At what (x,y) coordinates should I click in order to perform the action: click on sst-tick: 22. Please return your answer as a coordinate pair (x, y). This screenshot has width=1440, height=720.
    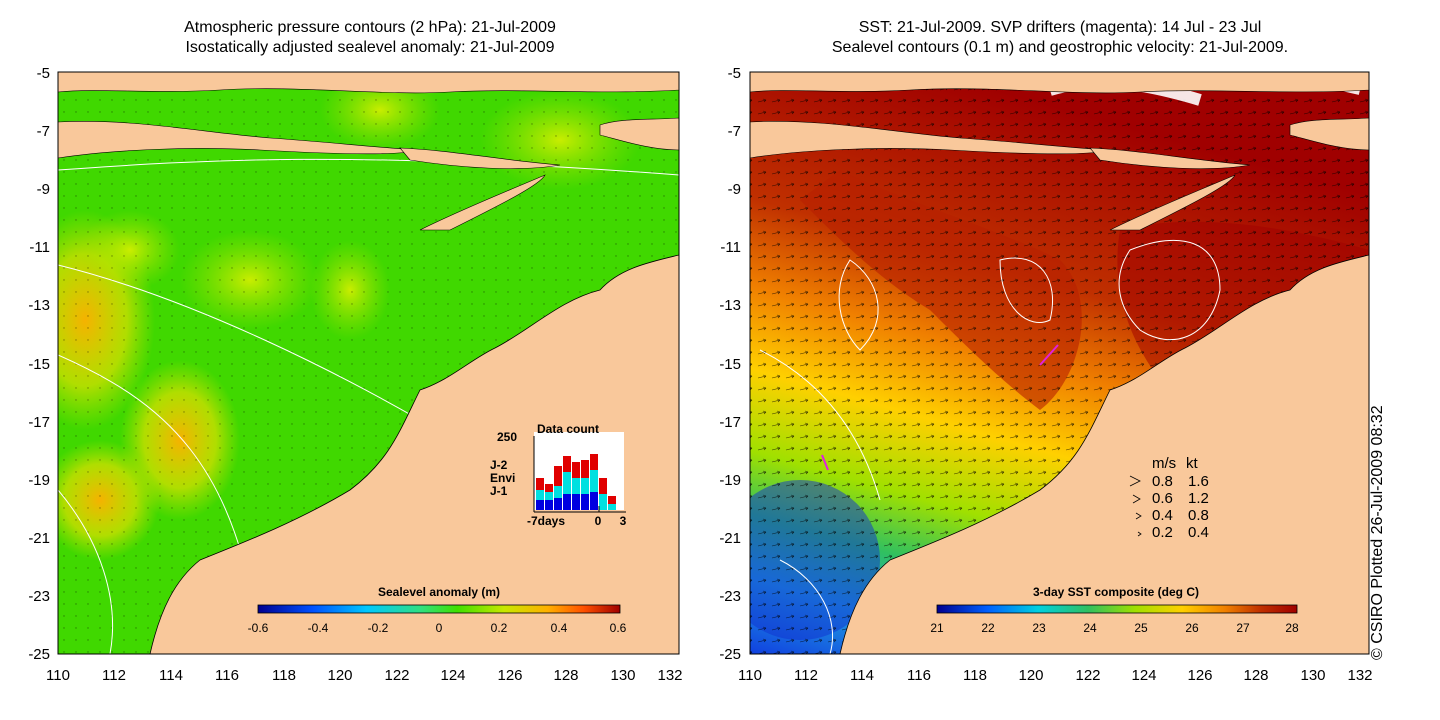
    Looking at the image, I should click on (988, 628).